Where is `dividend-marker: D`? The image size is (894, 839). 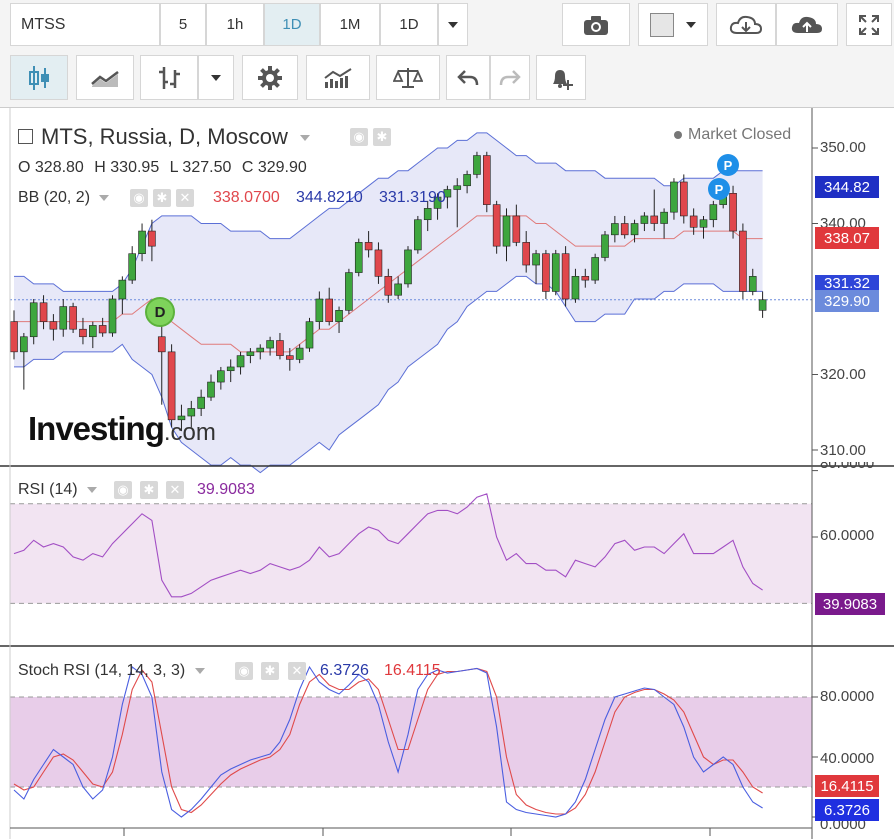
dividend-marker: D is located at coordinates (160, 312).